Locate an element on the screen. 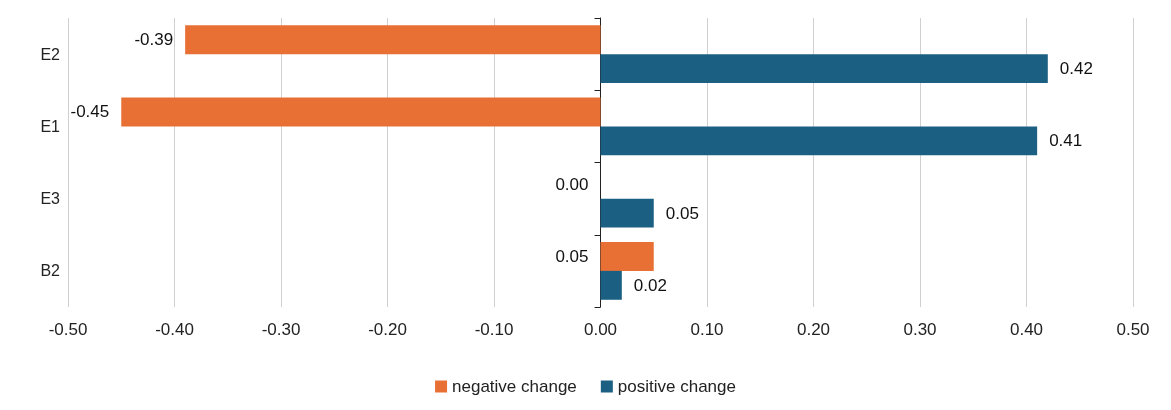 The width and height of the screenshot is (1171, 410). x-tick-label: -0.50 is located at coordinates (68, 329).